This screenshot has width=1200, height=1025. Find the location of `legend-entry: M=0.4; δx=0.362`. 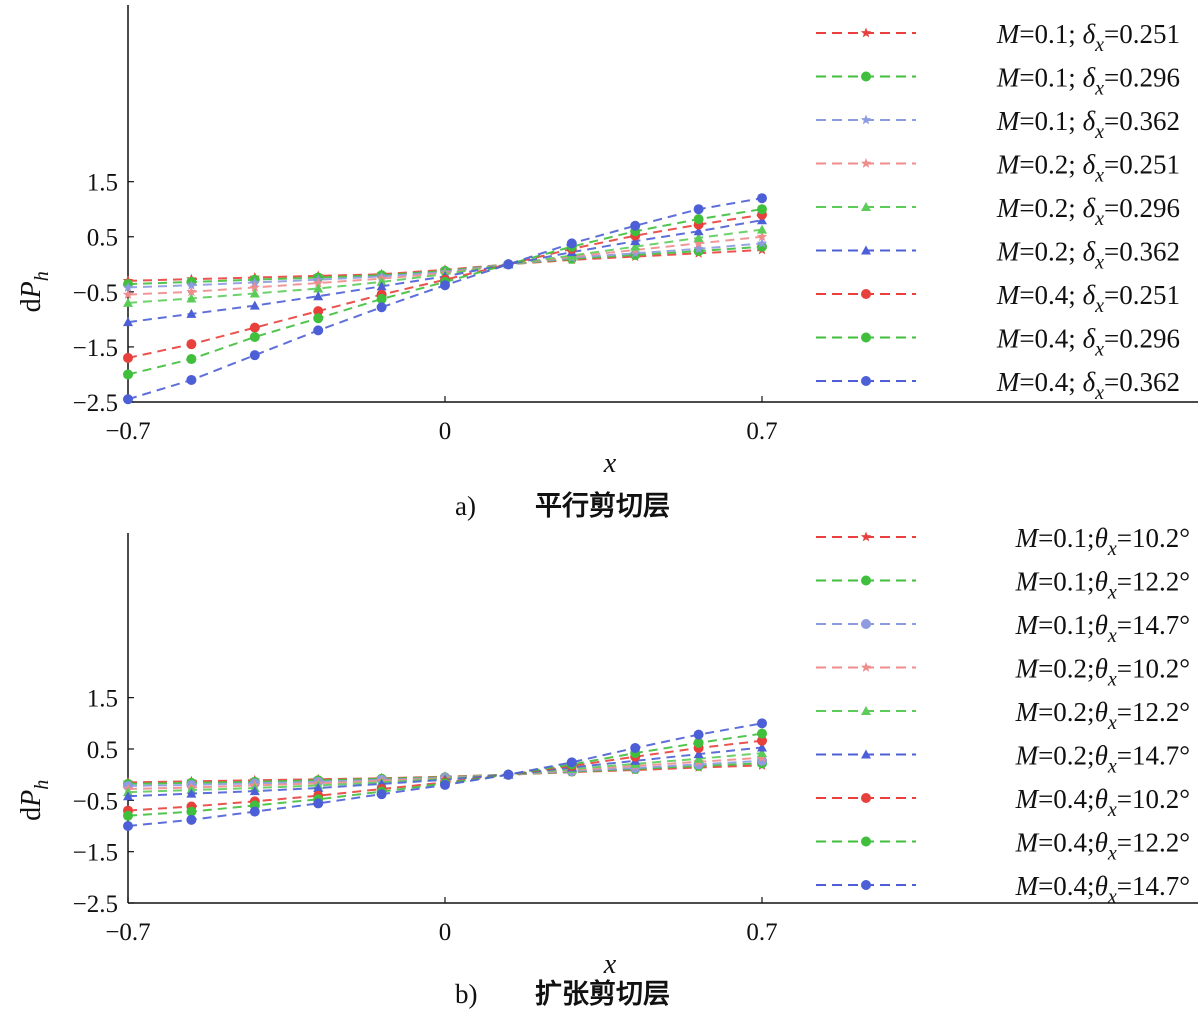

legend-entry: M=0.4; δx=0.362 is located at coordinates (998, 385).